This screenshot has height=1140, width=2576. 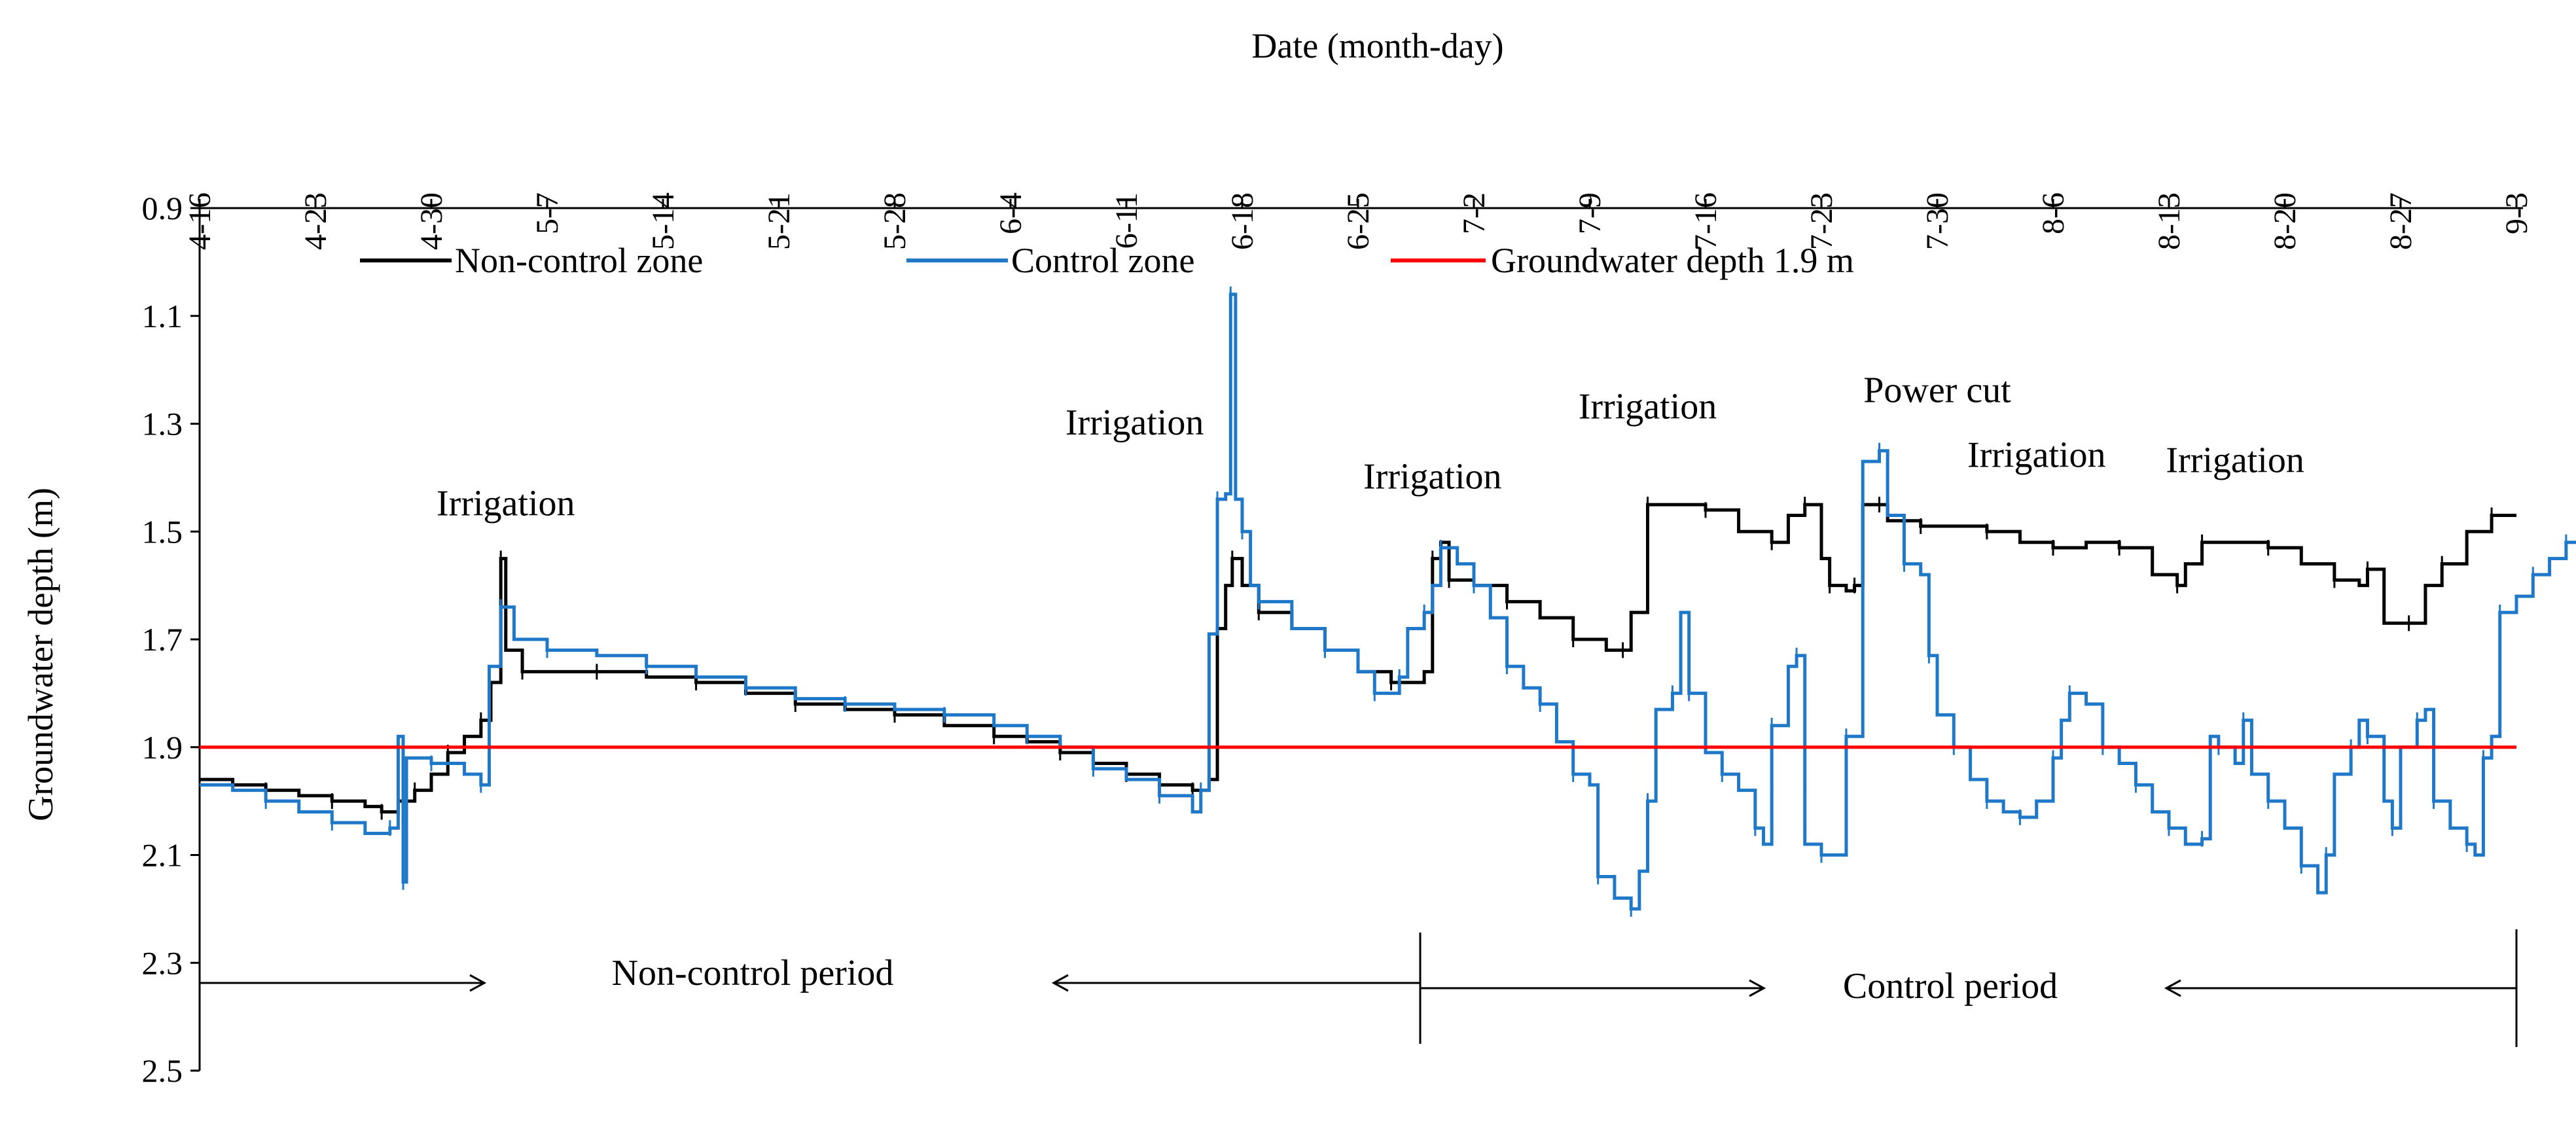 I want to click on x-tick-label: 5-7, so click(x=547, y=213).